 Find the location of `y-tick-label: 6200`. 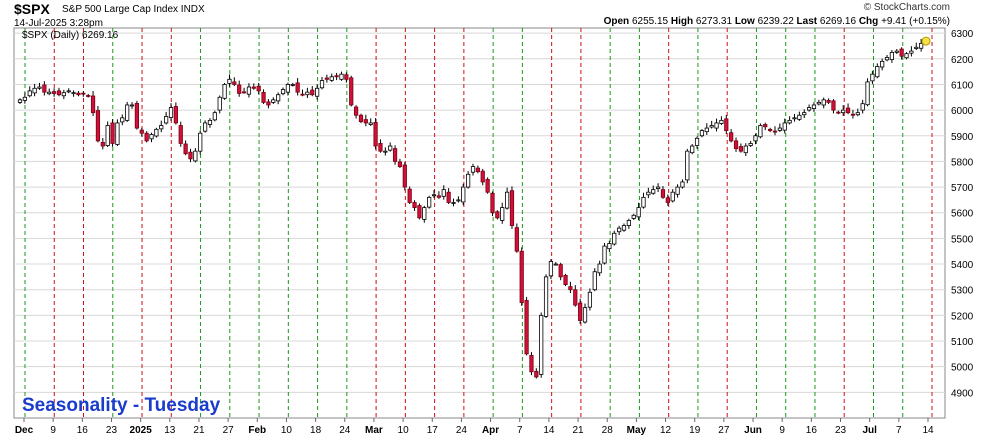

y-tick-label: 6200 is located at coordinates (962, 60).